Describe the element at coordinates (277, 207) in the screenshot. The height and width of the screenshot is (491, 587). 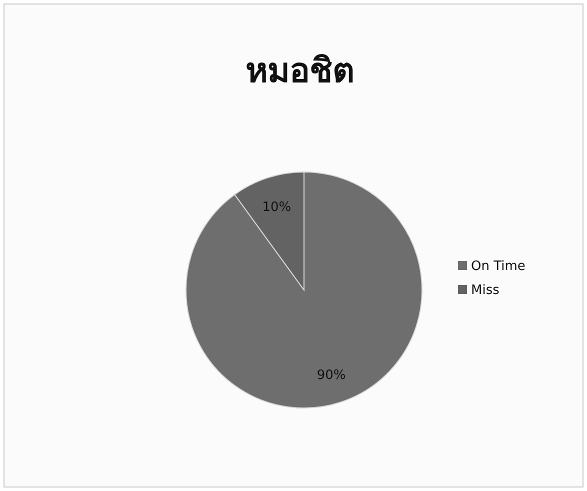
I see `data-label: 10%` at that location.